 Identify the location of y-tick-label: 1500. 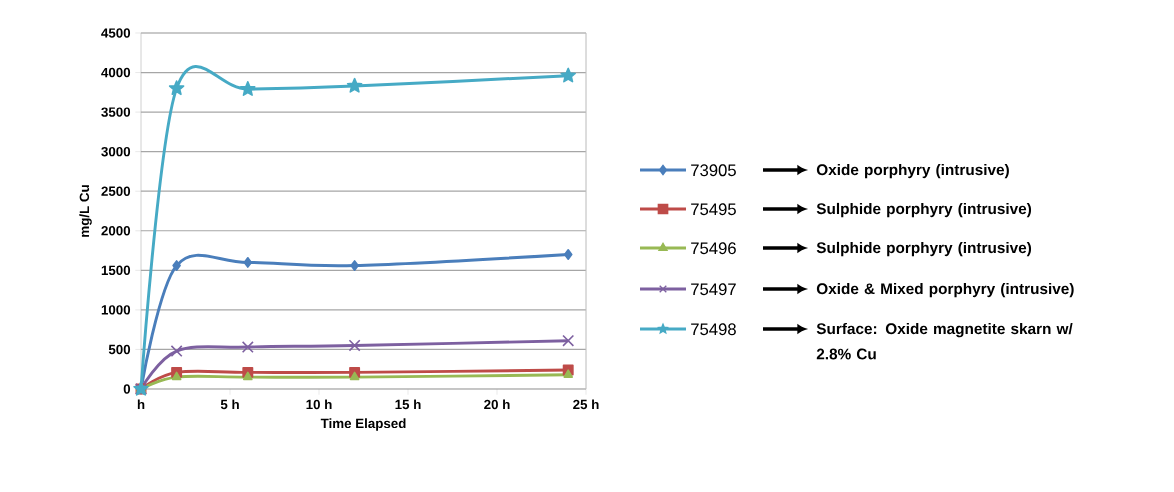
(116, 270).